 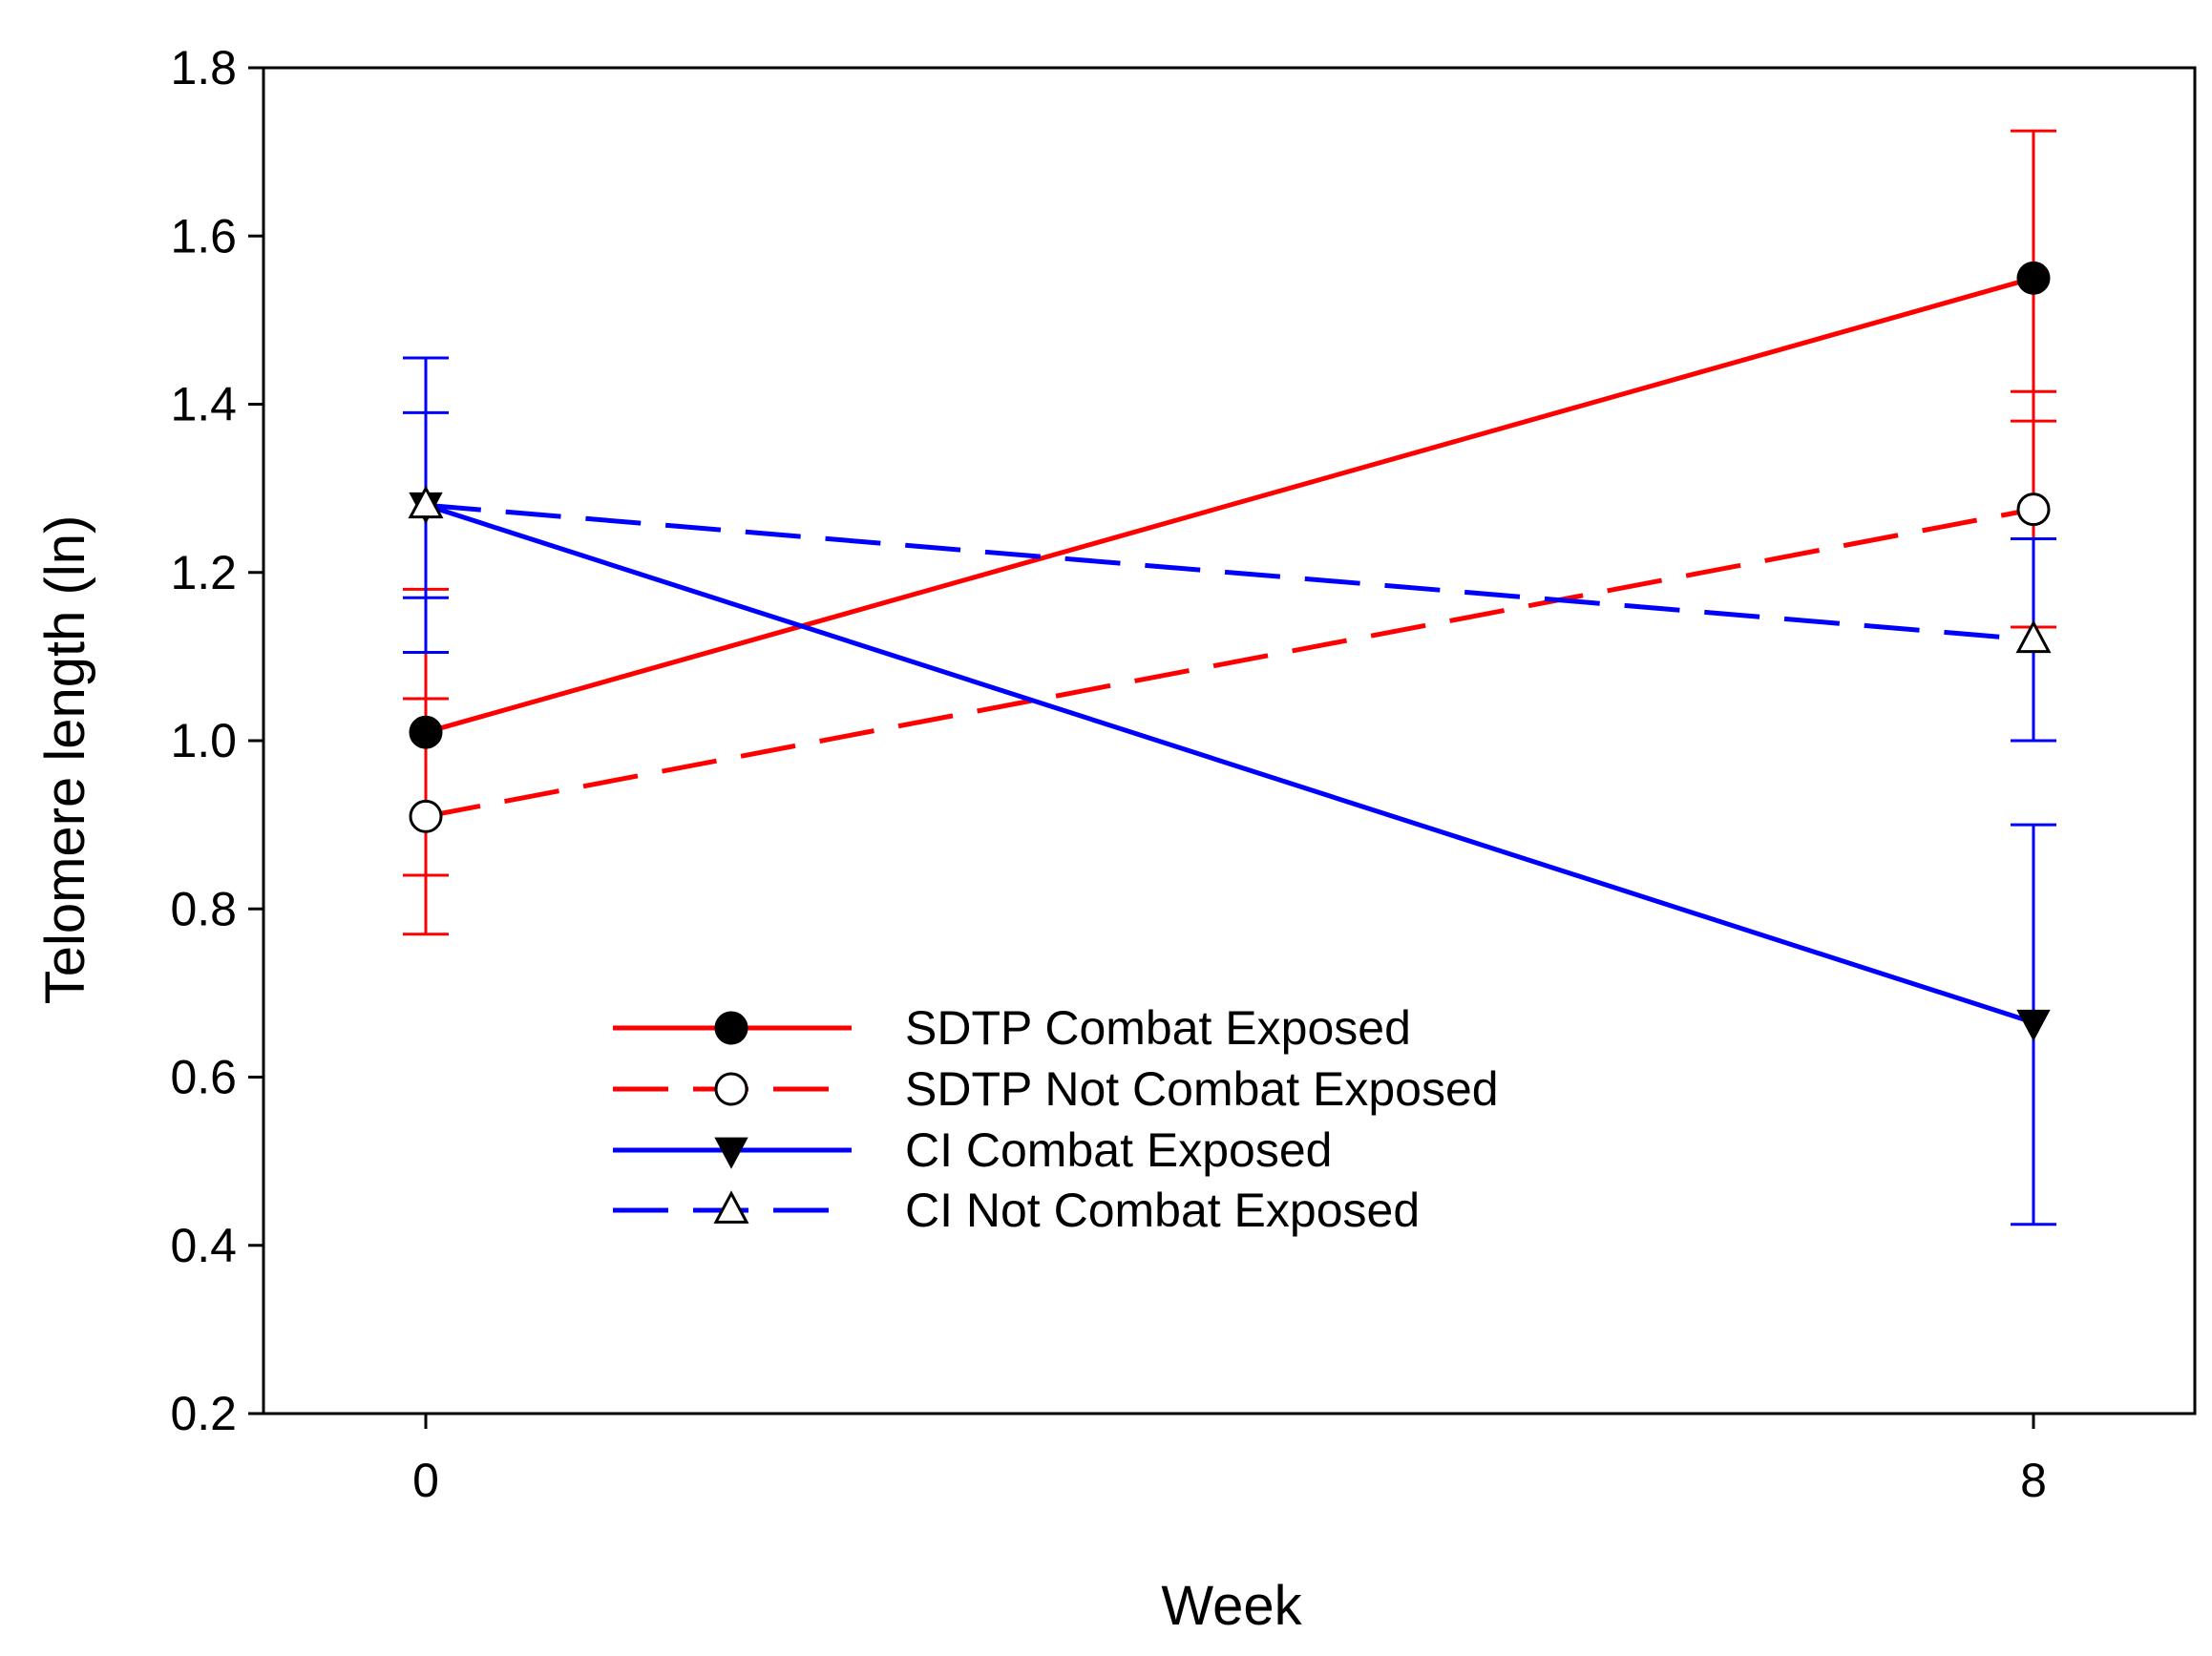 I want to click on y-axis: 0.2 0.4 0.6 0.8 1.0 1.2 1.4 1.6 1.8, so click(x=217, y=741).